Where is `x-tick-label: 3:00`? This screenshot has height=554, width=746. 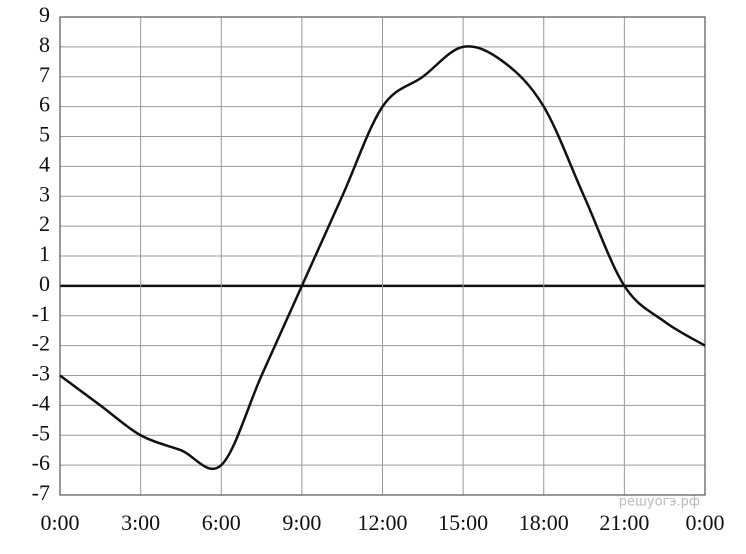
x-tick-label: 3:00 is located at coordinates (140, 522).